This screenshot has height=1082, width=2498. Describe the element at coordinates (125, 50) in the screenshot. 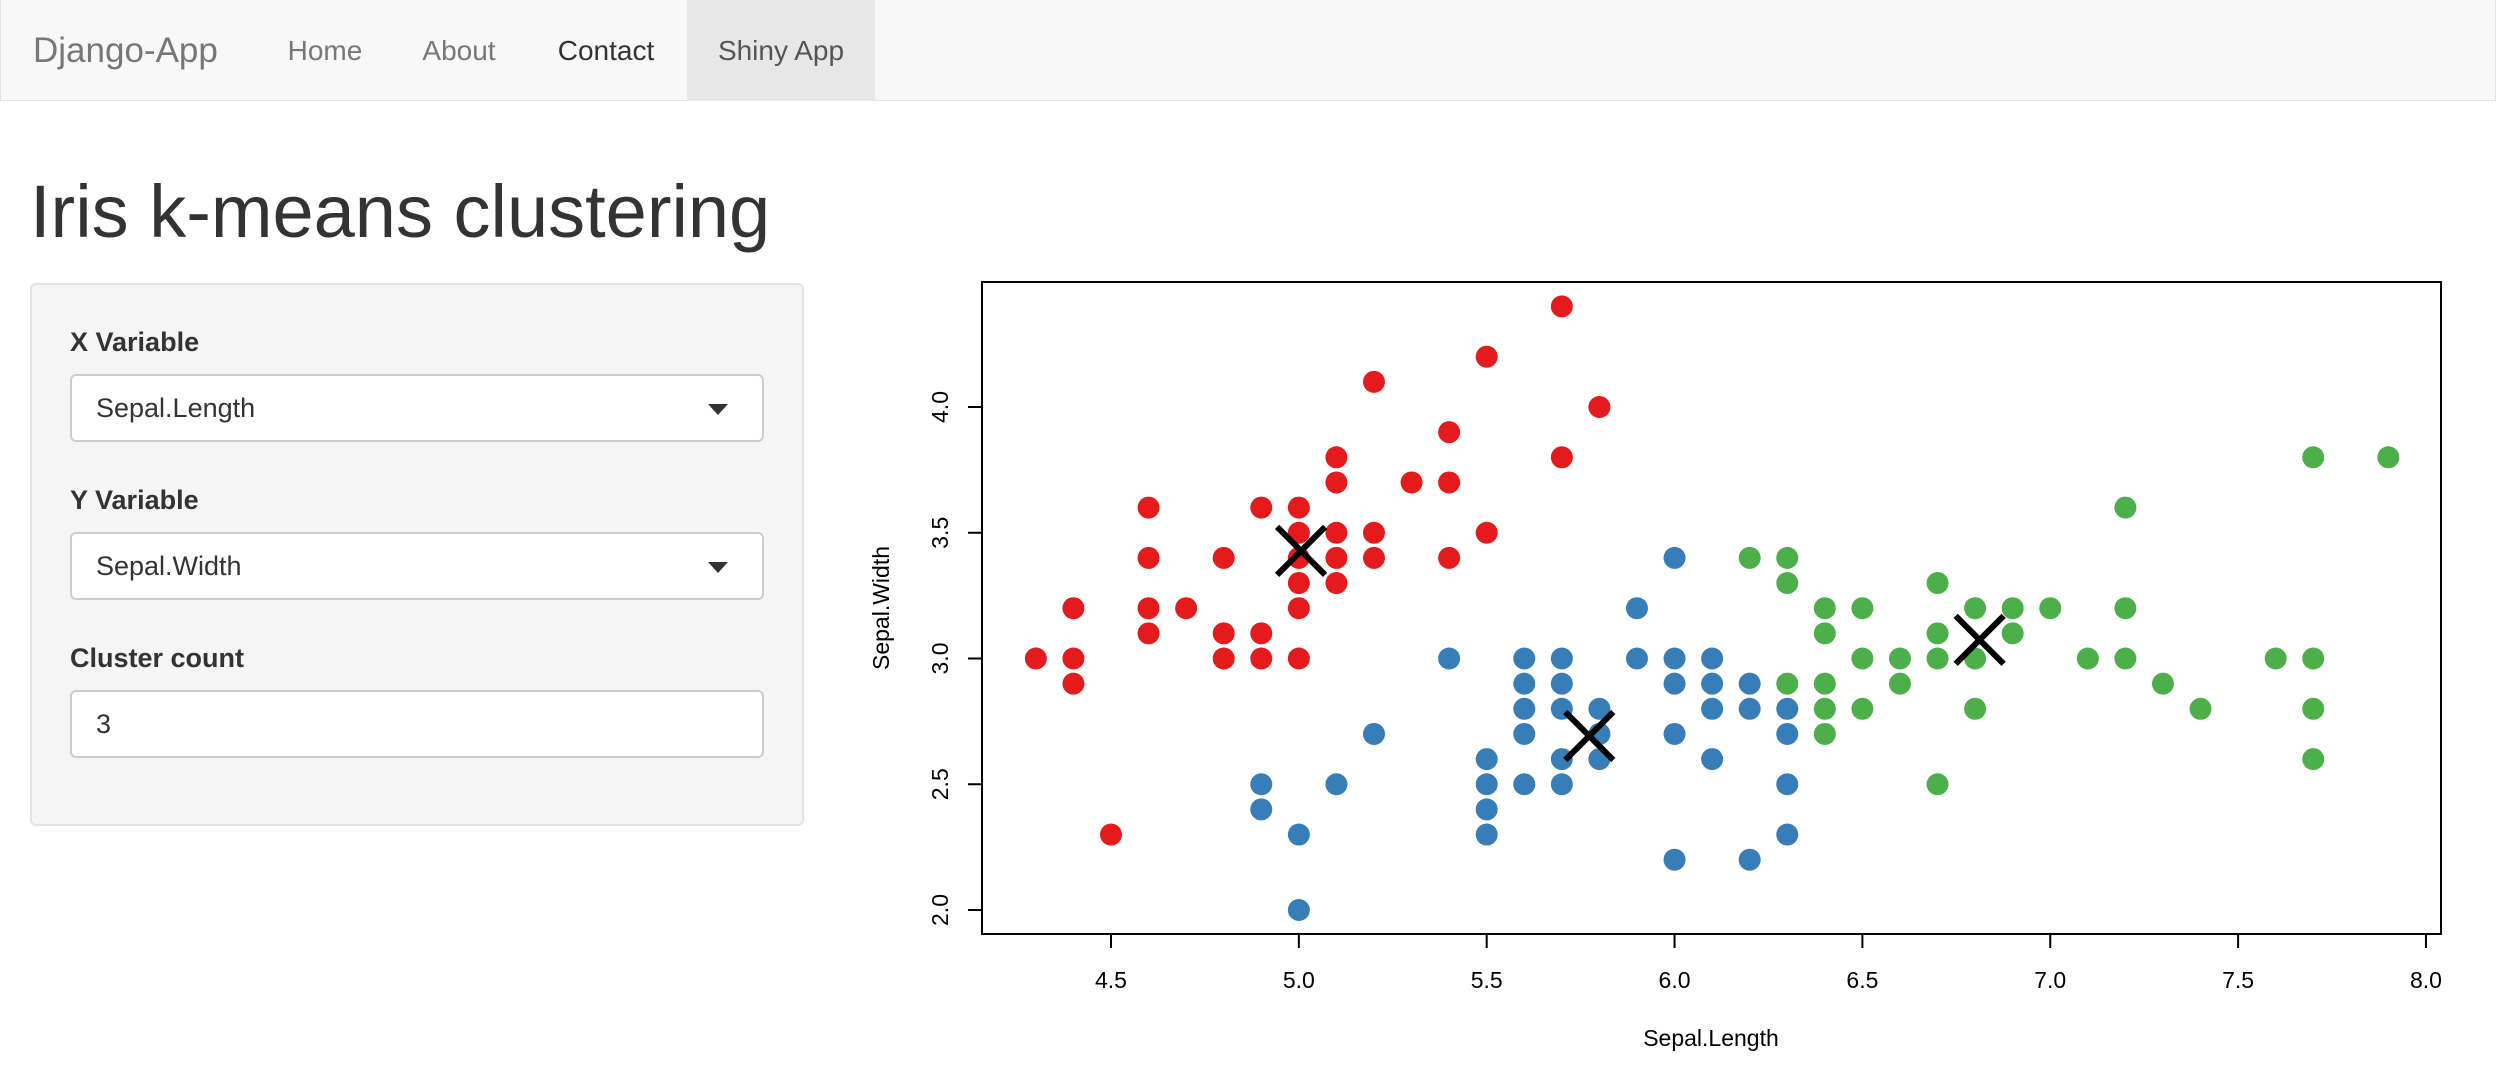

I see `navbar-brand: Django-App` at that location.